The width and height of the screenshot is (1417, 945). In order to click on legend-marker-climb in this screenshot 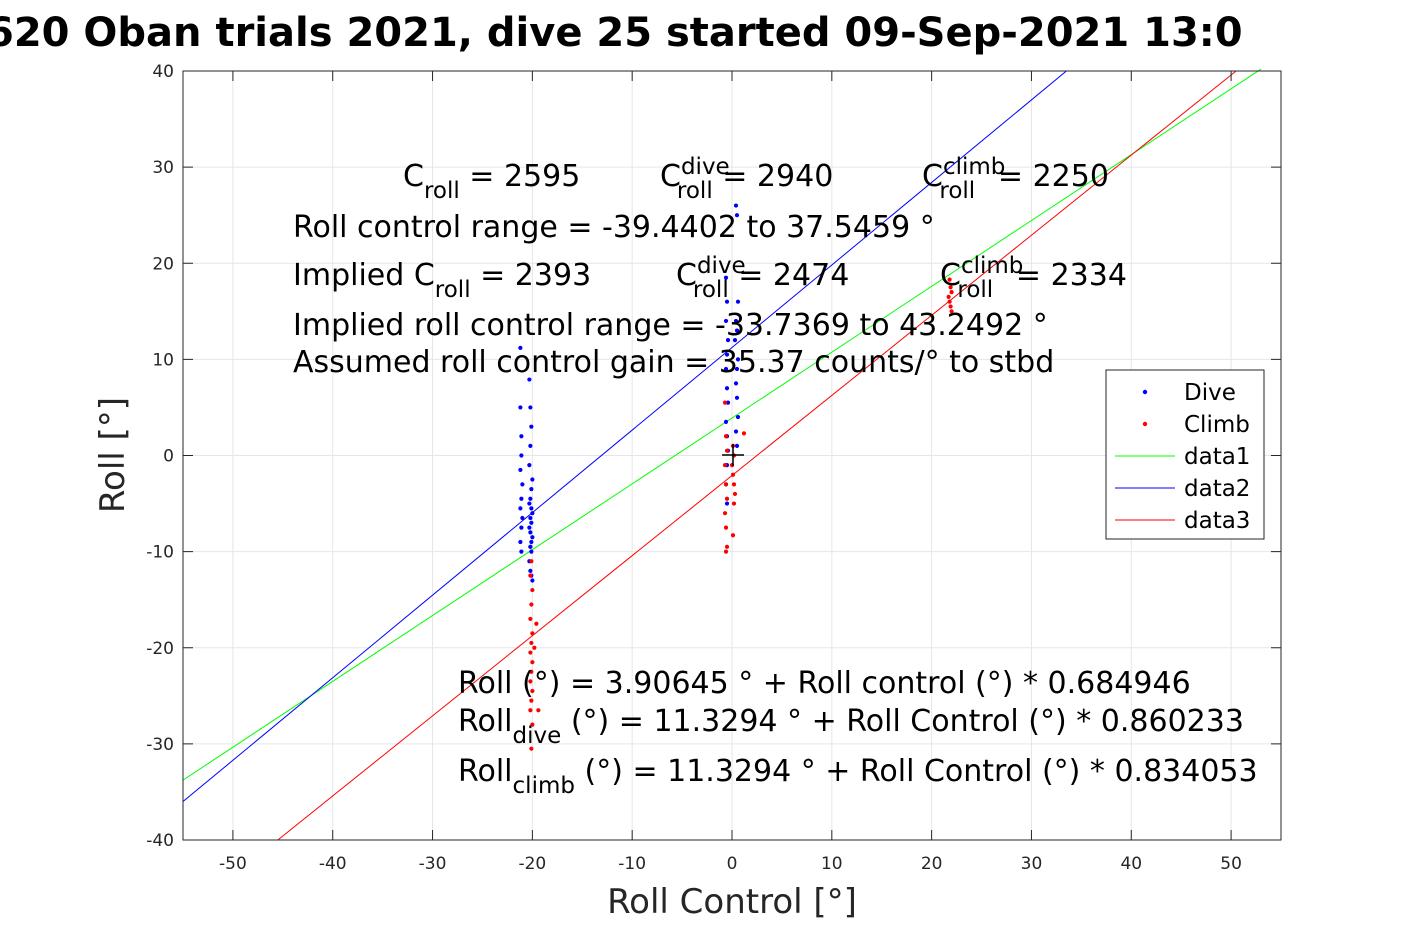, I will do `click(1145, 424)`.